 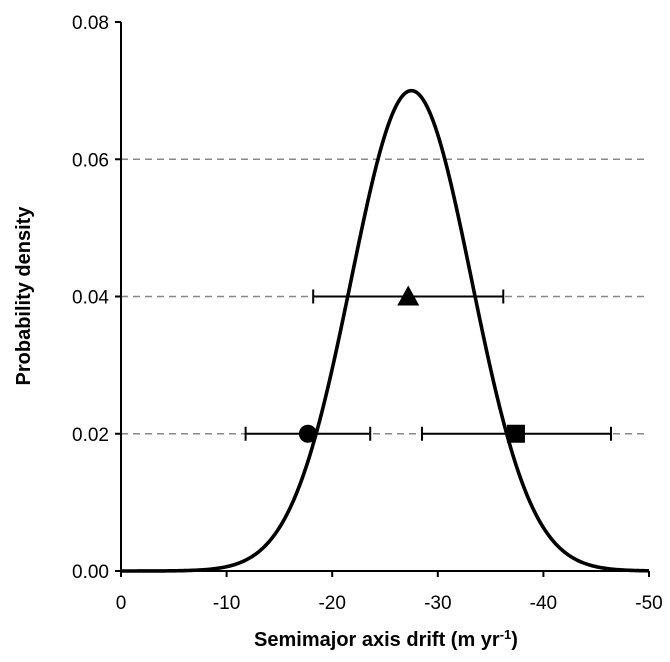 I want to click on data-point-circle, so click(x=308, y=433).